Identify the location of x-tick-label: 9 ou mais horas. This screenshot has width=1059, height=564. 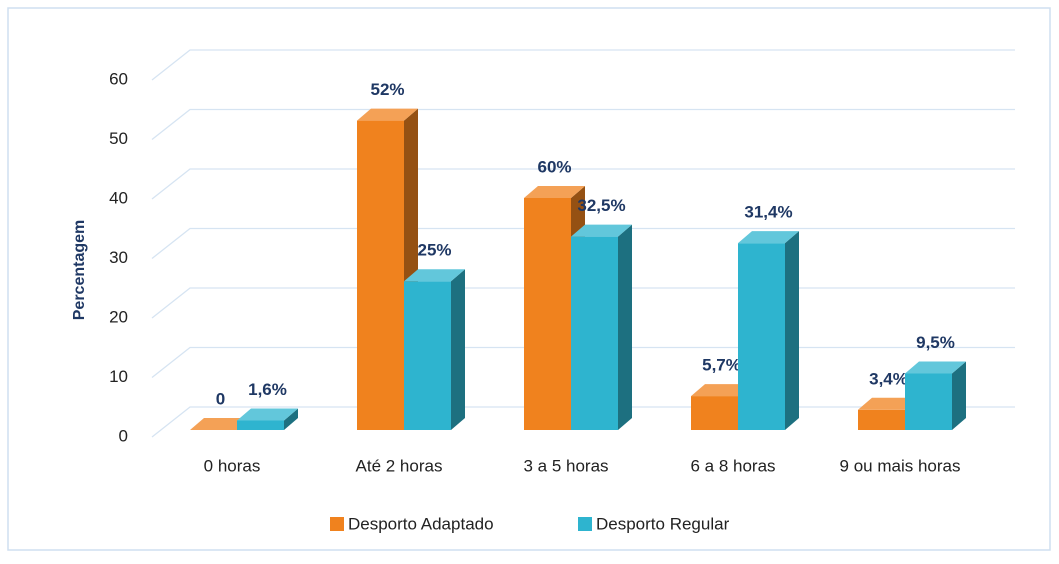
(900, 465).